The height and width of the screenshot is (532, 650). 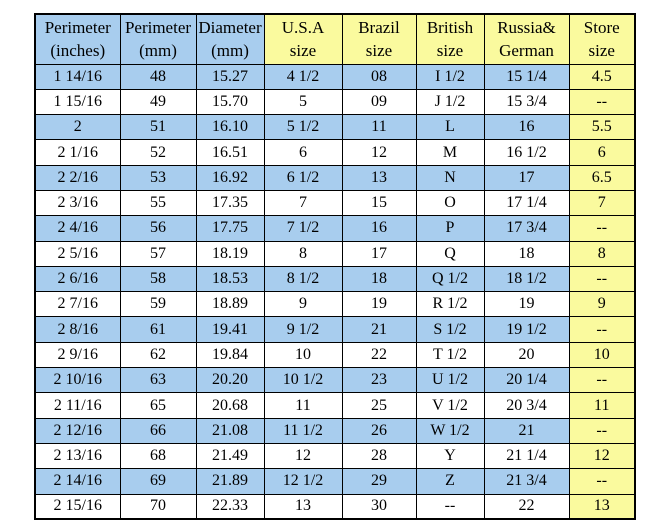 I want to click on col-header-brazil-size: Brazil size, so click(x=379, y=39).